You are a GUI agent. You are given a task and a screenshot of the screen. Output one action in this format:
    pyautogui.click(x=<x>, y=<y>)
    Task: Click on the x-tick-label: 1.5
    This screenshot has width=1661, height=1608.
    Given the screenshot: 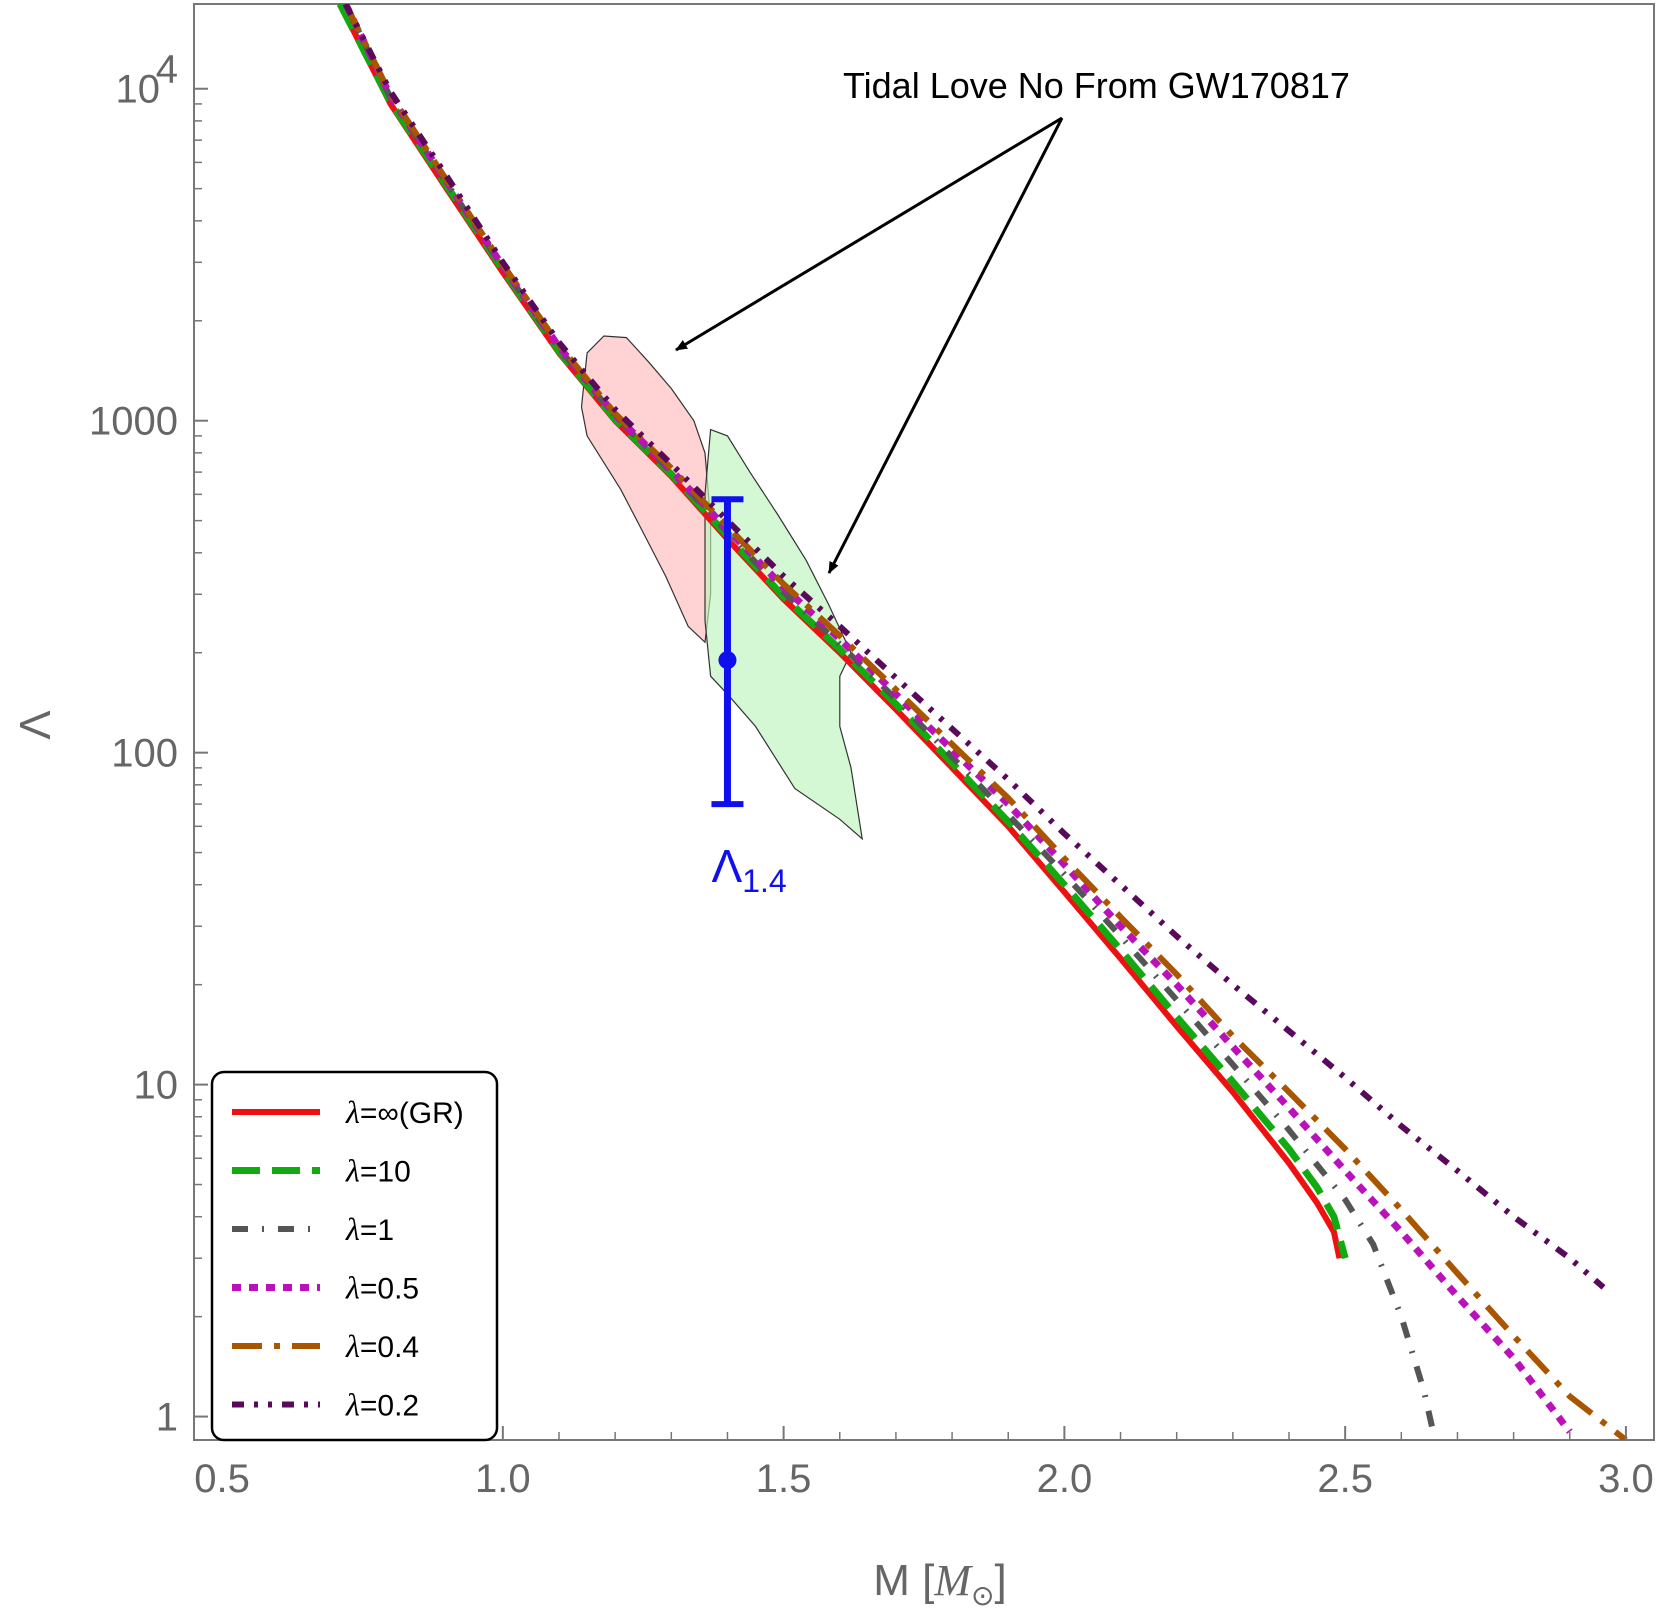 What is the action you would take?
    pyautogui.click(x=784, y=1479)
    